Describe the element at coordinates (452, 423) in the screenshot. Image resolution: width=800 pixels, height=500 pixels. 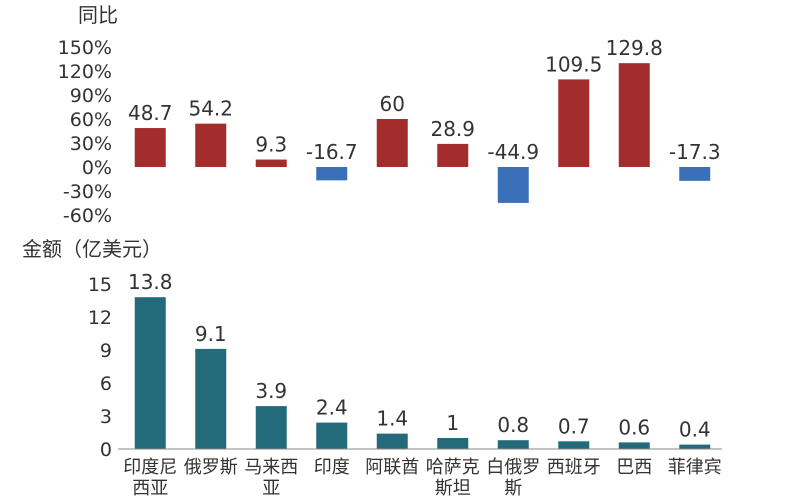
I see `bottom-data-label: 1` at that location.